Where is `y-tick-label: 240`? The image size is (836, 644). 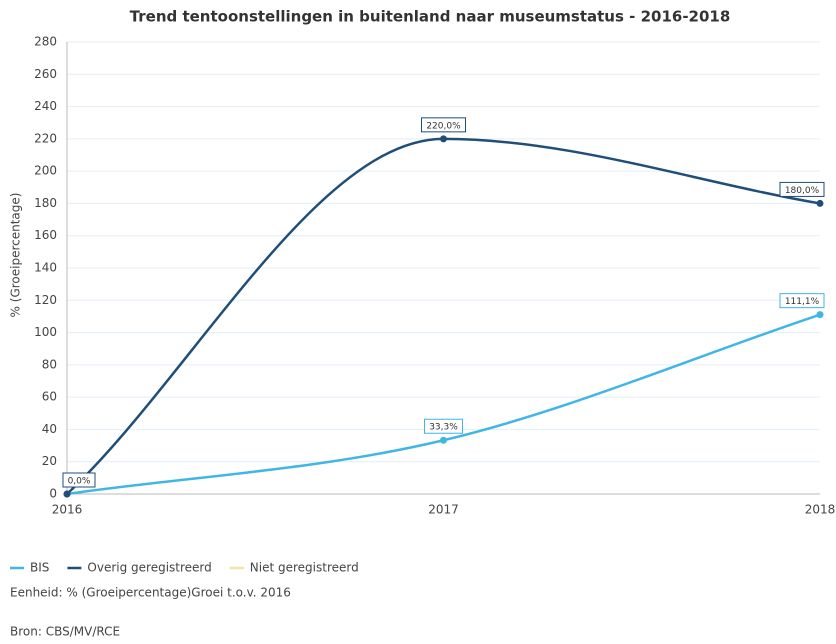 y-tick-label: 240 is located at coordinates (45, 106).